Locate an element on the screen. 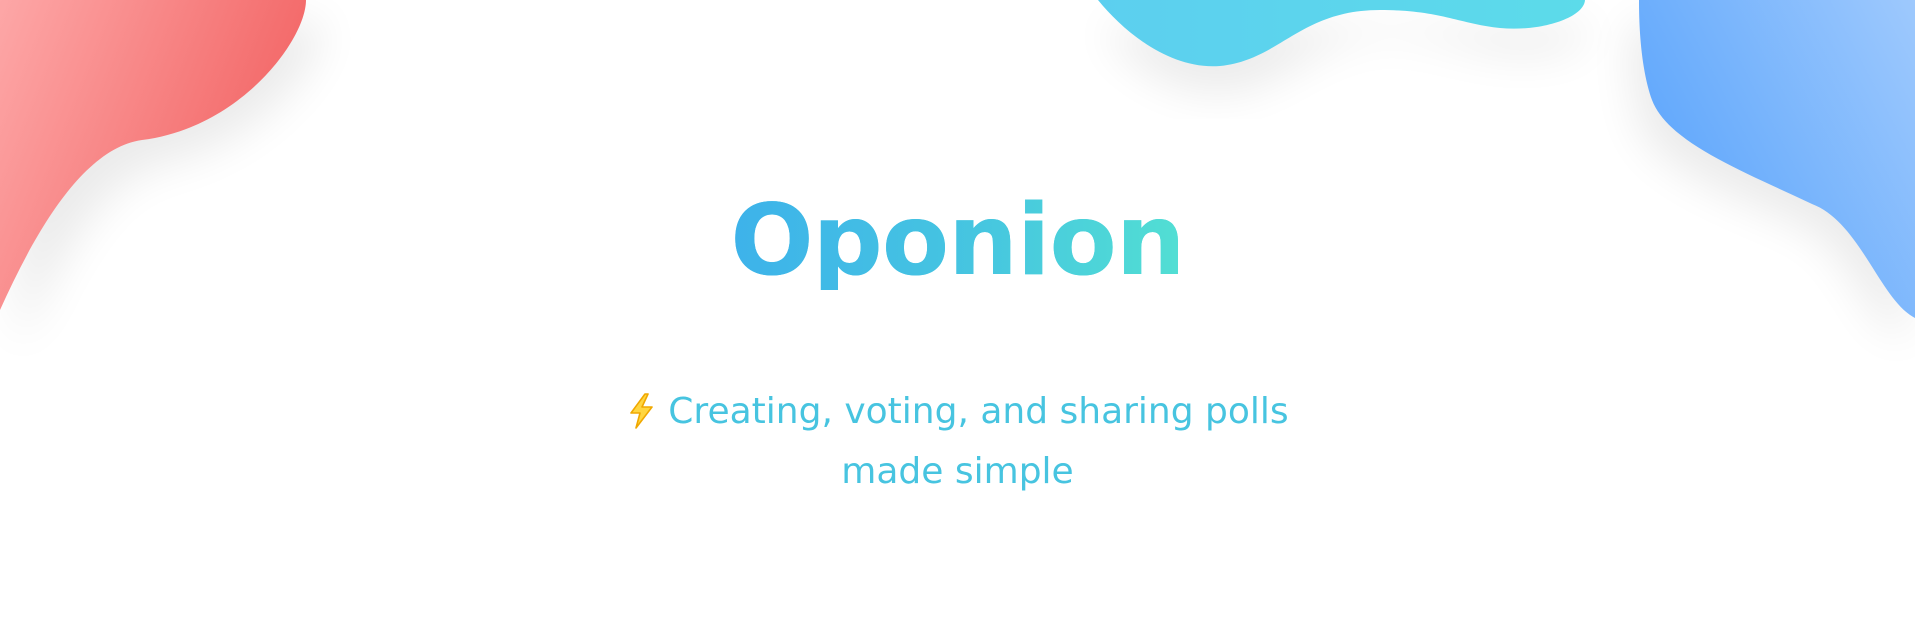  red-blob is located at coordinates (153, 155).